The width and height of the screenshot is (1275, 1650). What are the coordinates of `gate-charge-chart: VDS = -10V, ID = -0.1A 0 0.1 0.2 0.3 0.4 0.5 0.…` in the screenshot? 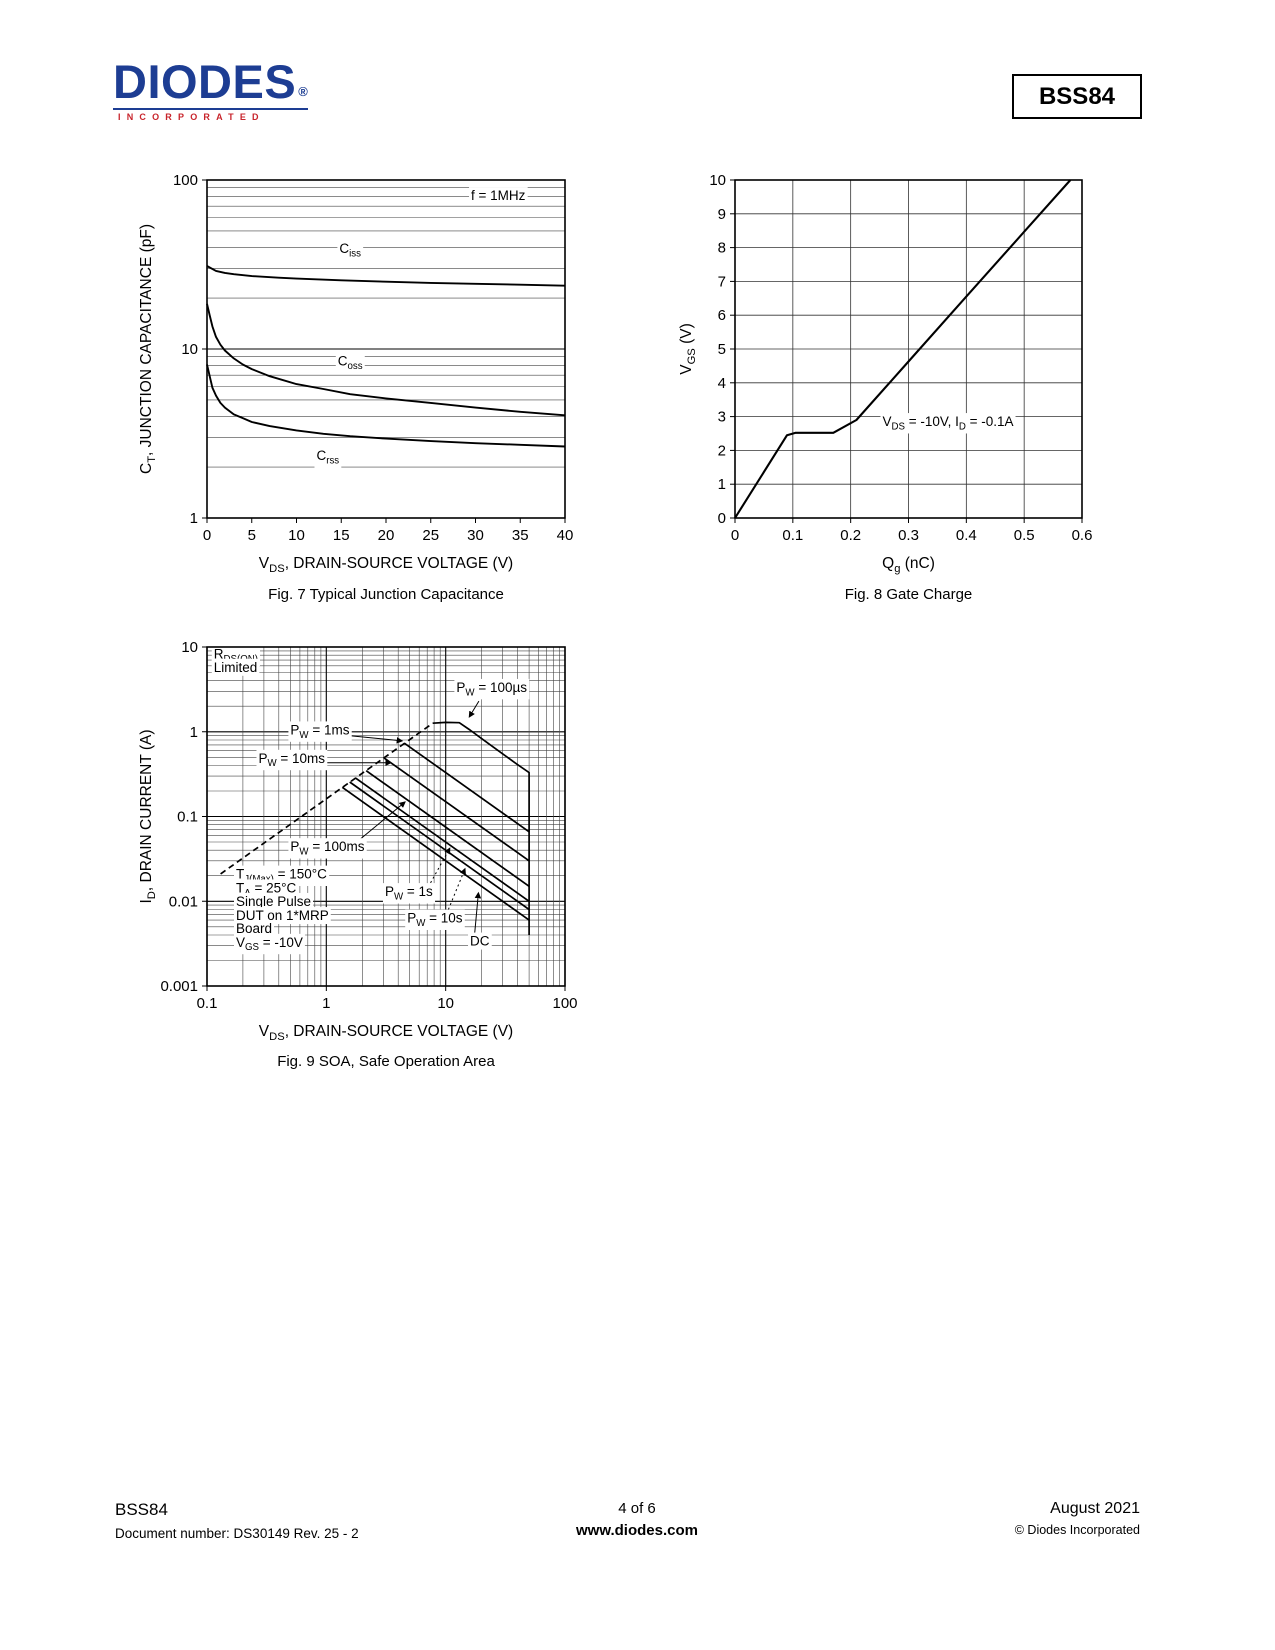 It's located at (885, 373).